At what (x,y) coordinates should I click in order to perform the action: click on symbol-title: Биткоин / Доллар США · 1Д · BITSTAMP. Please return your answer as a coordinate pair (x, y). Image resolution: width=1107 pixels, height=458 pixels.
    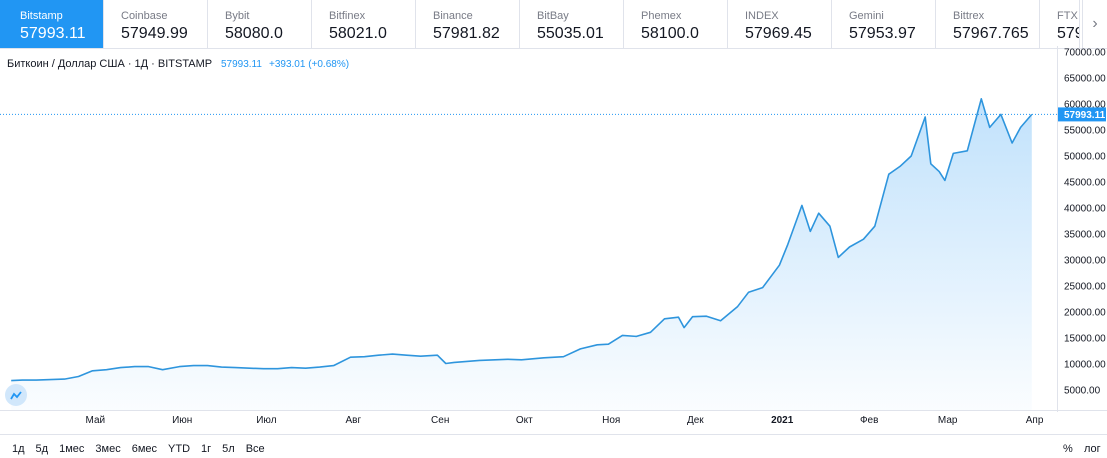
    Looking at the image, I should click on (109, 64).